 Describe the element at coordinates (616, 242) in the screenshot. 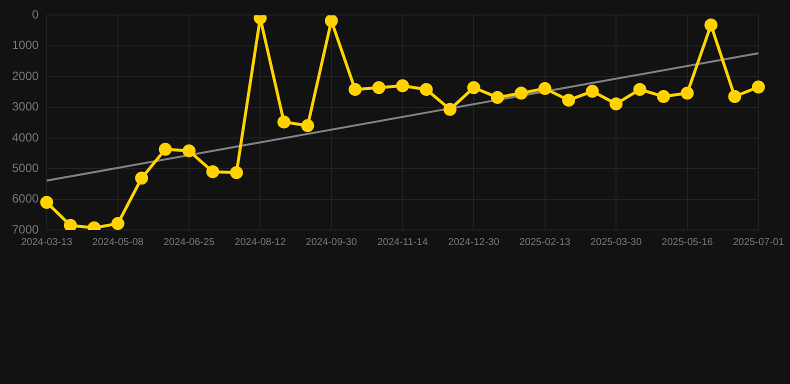

I see `x-tick-label: 2025-03-30` at that location.